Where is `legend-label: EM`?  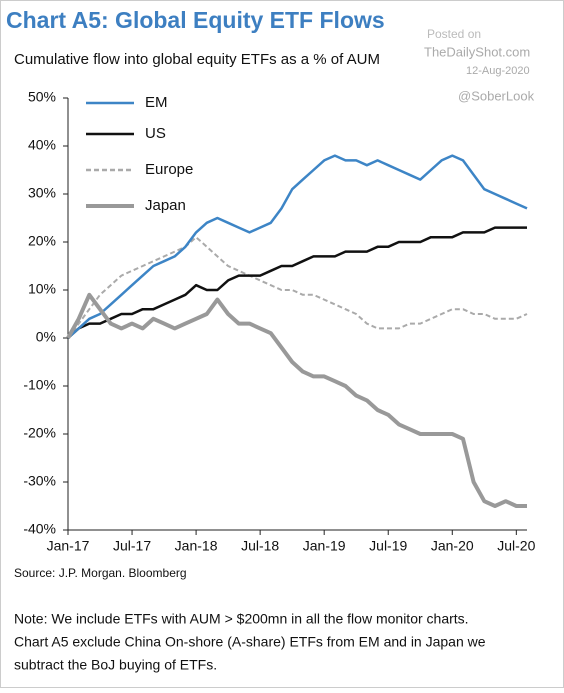 legend-label: EM is located at coordinates (156, 102).